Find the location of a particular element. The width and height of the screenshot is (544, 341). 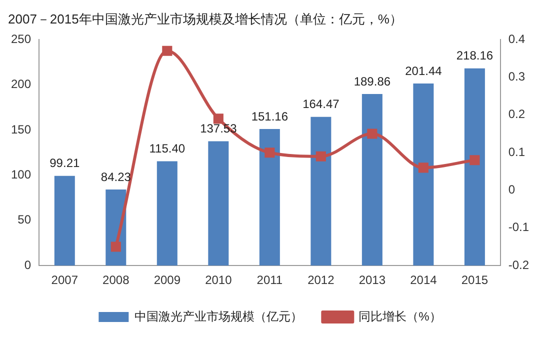

data-label: 201.44 is located at coordinates (423, 71).